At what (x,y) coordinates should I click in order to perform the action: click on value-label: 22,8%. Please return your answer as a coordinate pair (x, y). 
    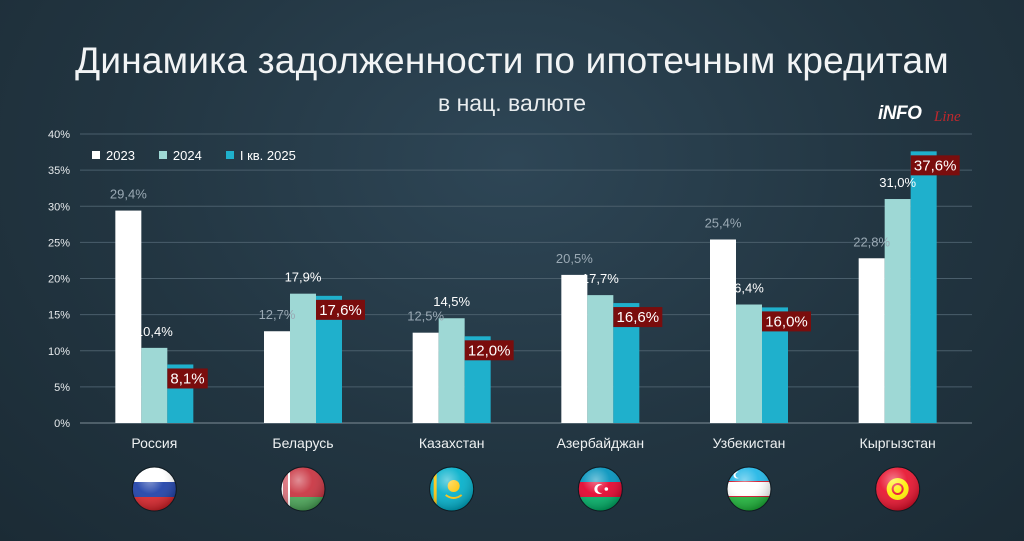
    Looking at the image, I should click on (871, 241).